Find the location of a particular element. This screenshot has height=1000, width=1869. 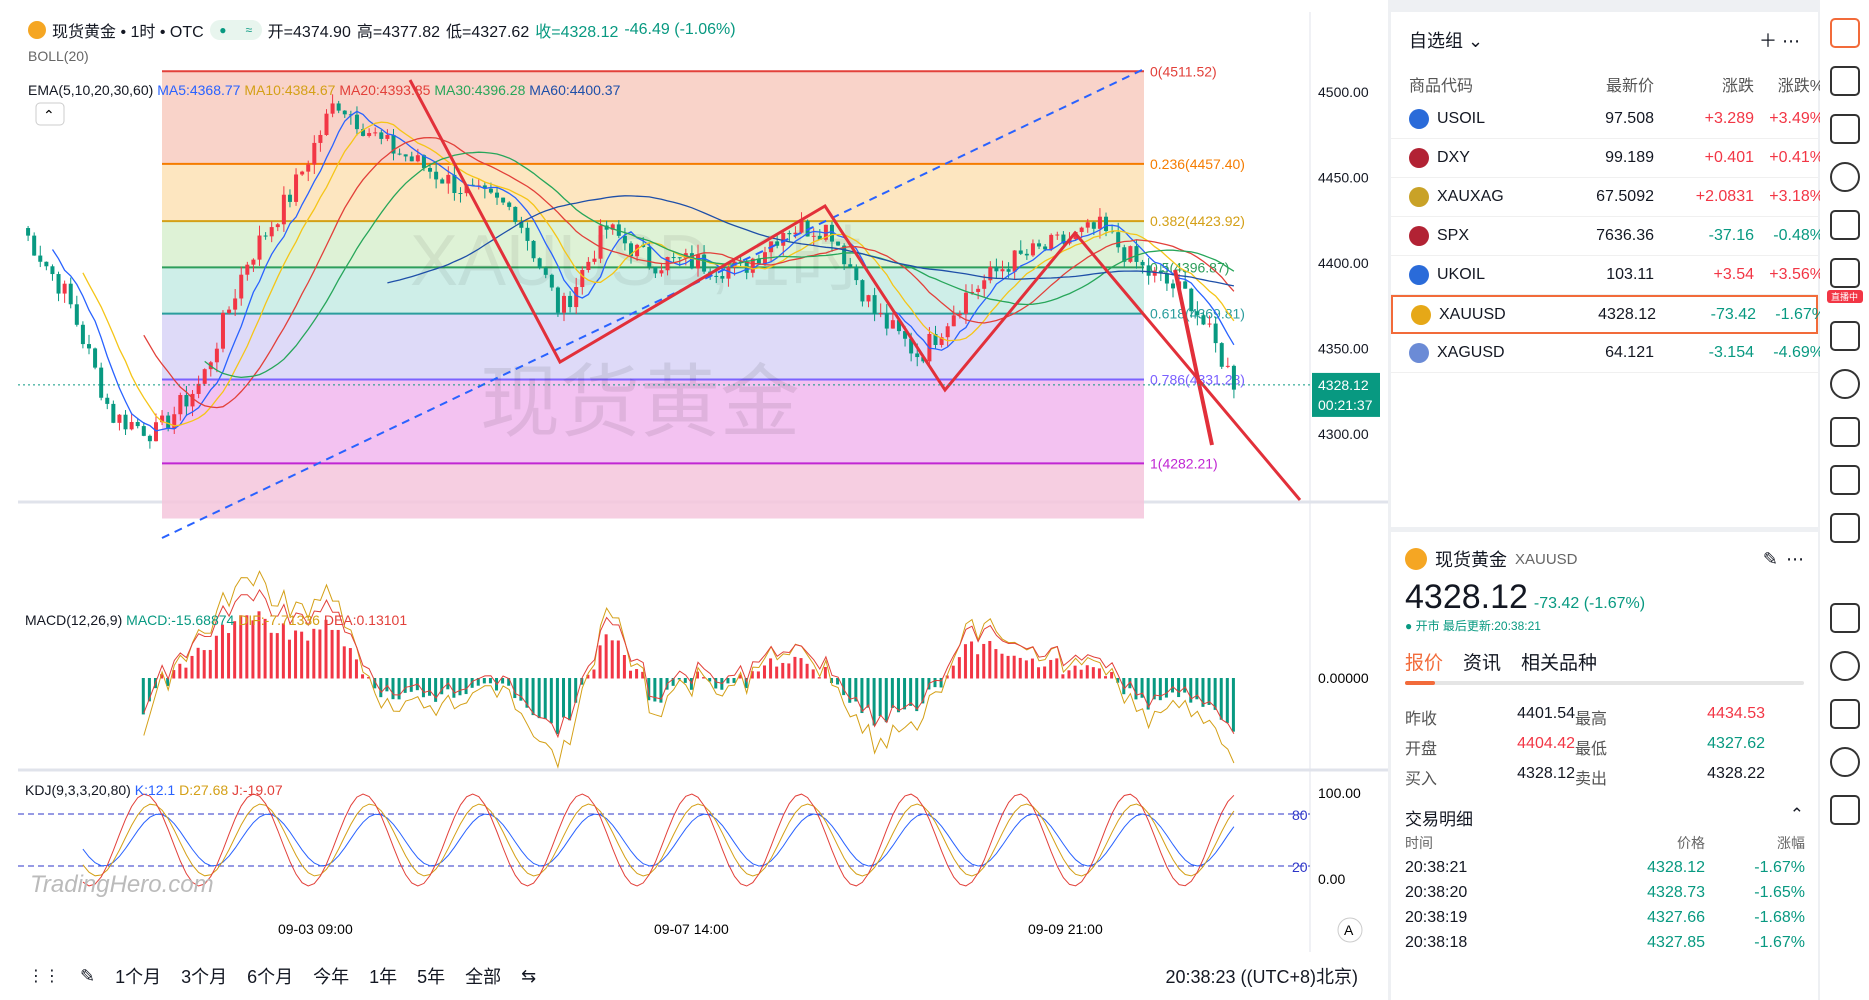

watchlist-row-ukoil: UKOIL 103.11 +3.54 +3.56% is located at coordinates (1607, 275).